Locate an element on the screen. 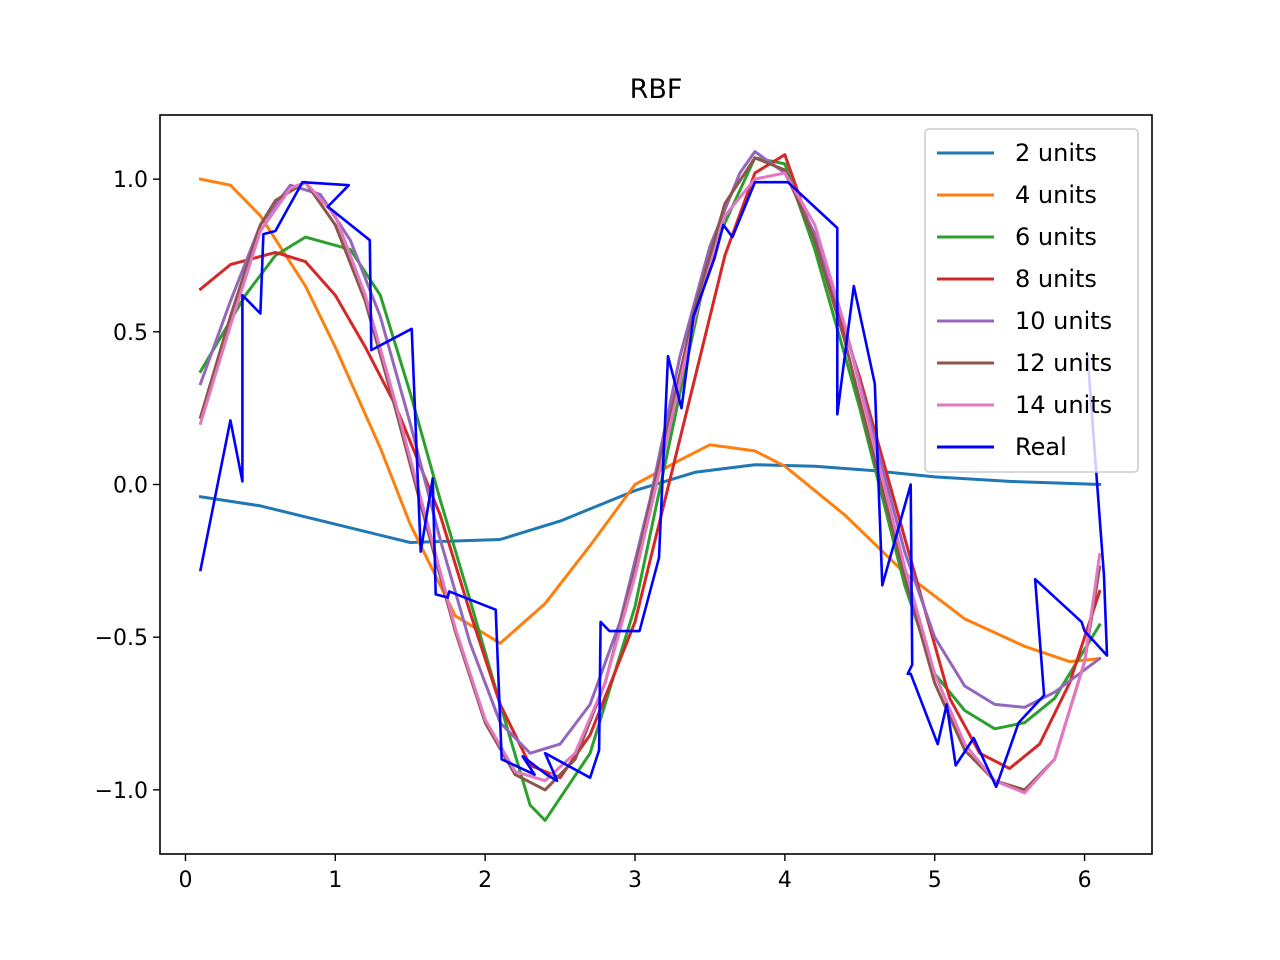 This screenshot has height=960, width=1280. legend-label-8-units: 8 units is located at coordinates (1056, 279).